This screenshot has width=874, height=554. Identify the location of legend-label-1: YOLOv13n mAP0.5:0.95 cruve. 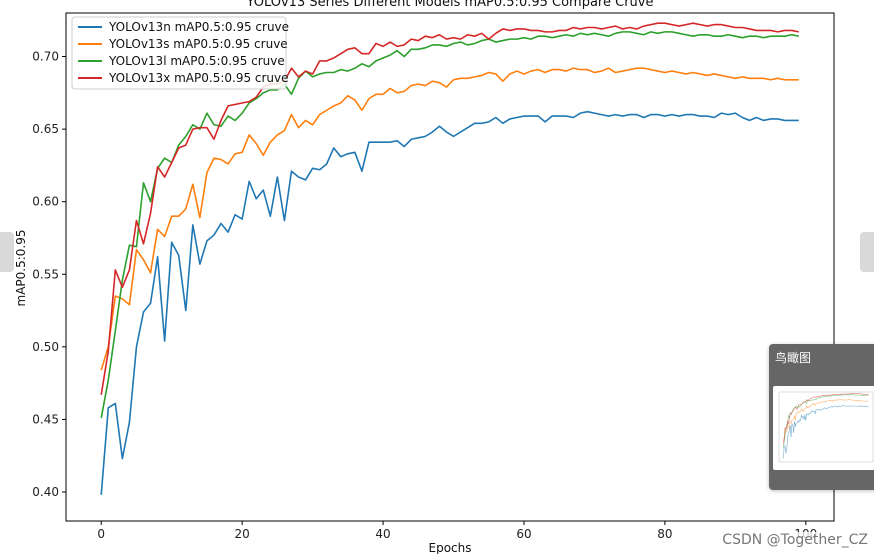
(198, 27).